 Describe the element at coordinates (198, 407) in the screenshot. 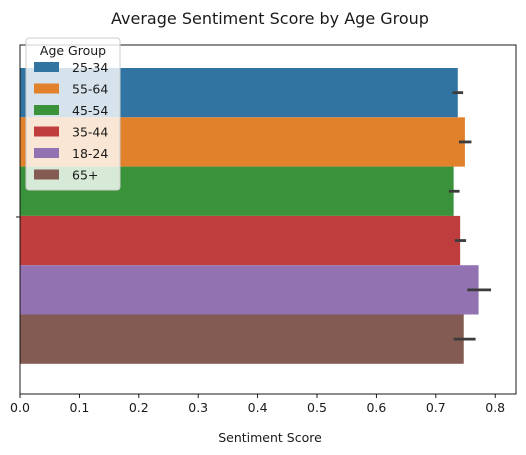

I see `x-tick-label: 0.3` at that location.